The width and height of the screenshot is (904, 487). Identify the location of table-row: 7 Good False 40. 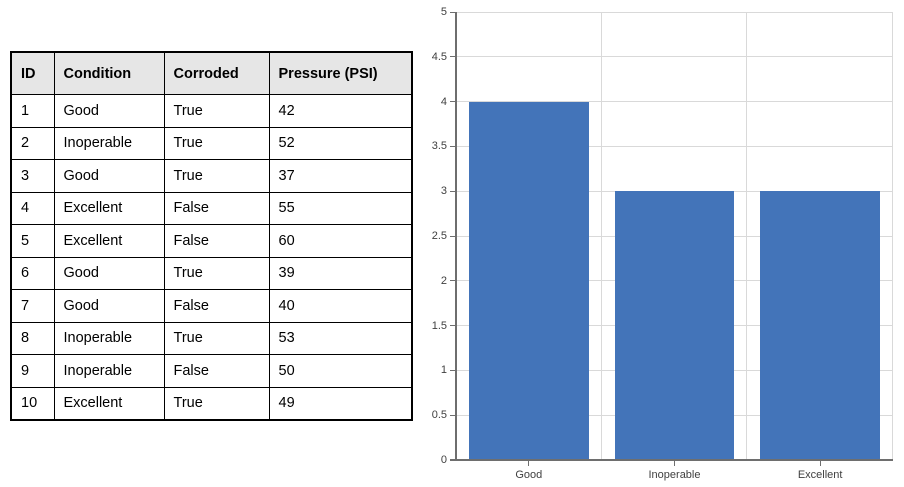
(211, 306).